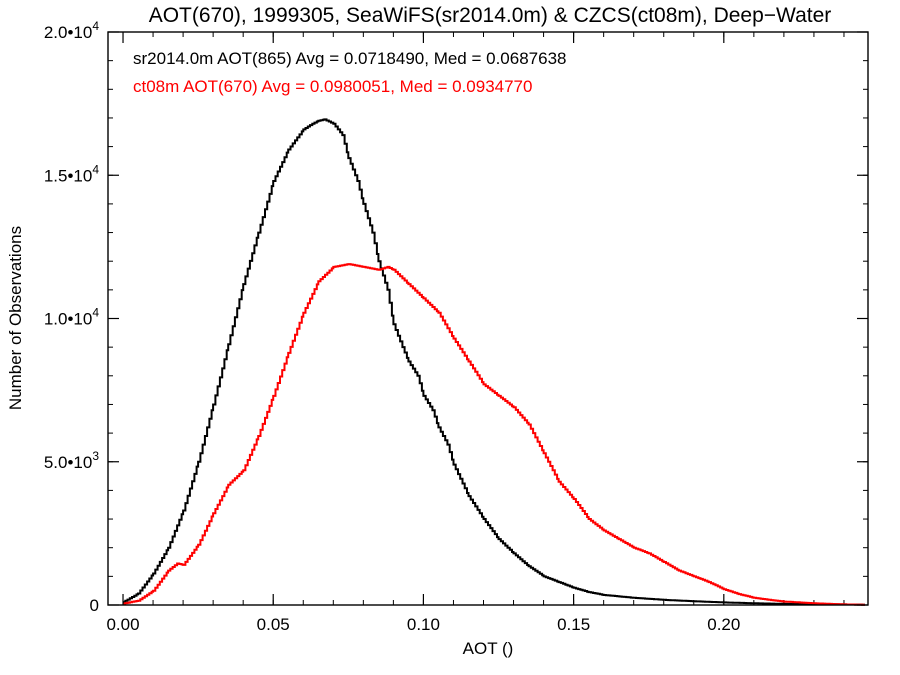  What do you see at coordinates (573, 624) in the screenshot?
I see `x-tick-label: 0.15` at bounding box center [573, 624].